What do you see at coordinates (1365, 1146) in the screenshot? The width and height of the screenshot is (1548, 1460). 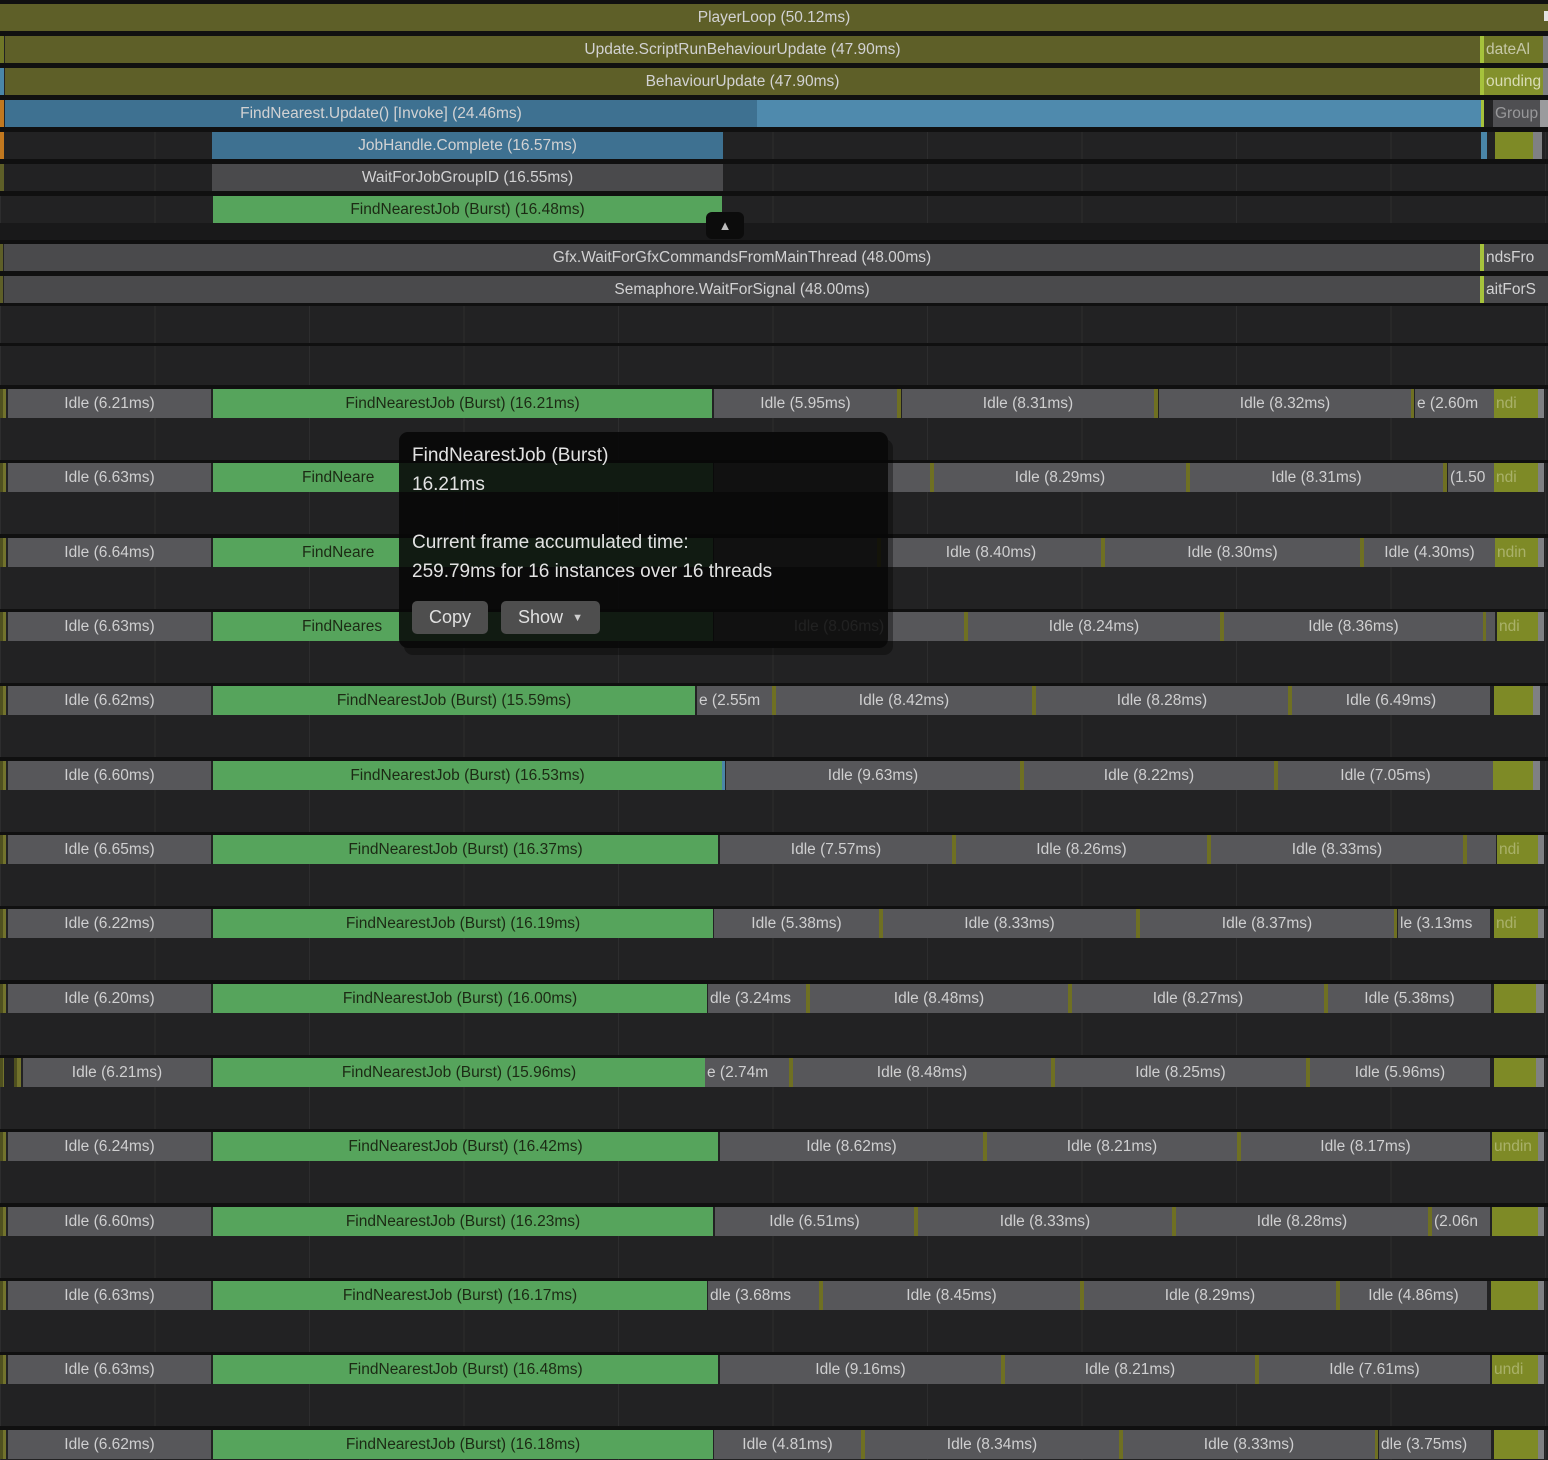 I see `idle-sample-bar: Idle (8.17ms)` at bounding box center [1365, 1146].